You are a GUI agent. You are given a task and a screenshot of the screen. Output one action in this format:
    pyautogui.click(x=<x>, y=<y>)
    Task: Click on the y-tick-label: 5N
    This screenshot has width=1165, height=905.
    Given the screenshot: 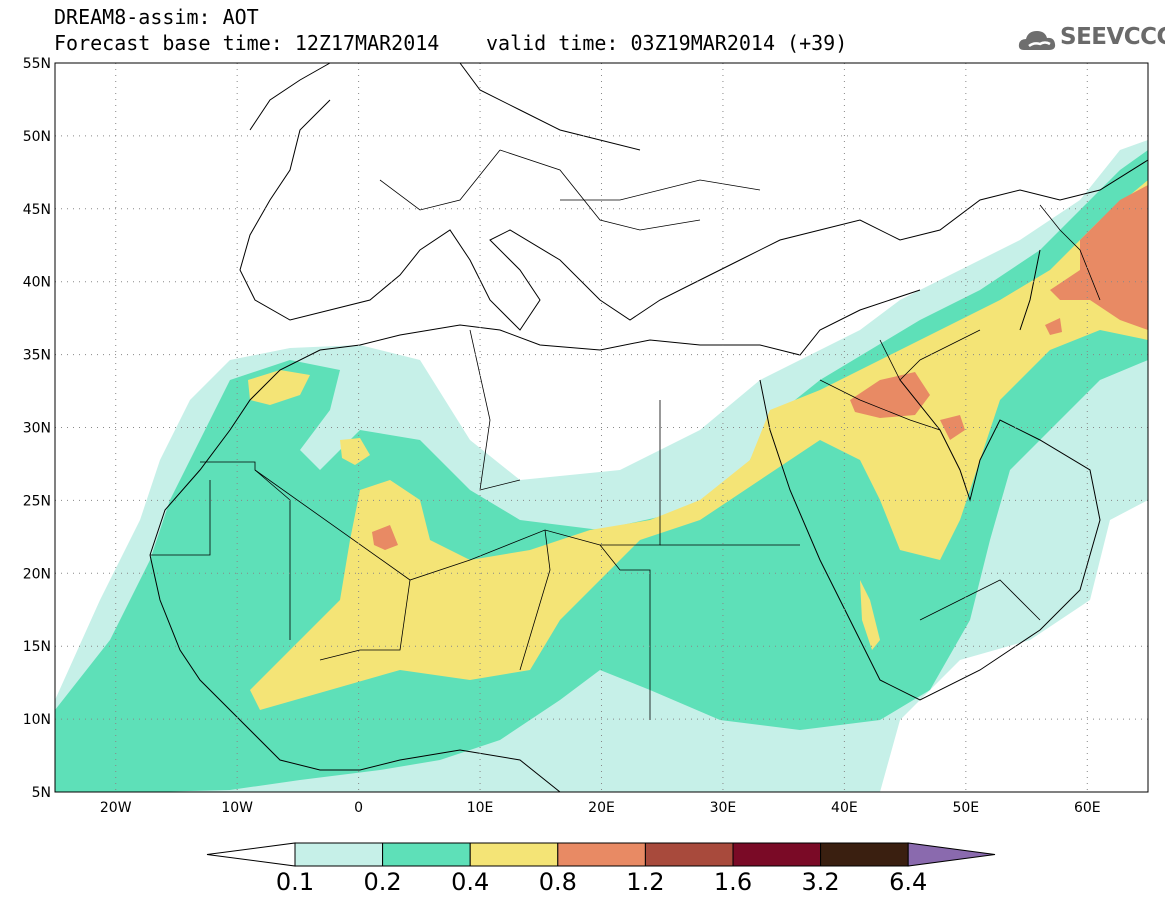 What is the action you would take?
    pyautogui.click(x=41, y=793)
    